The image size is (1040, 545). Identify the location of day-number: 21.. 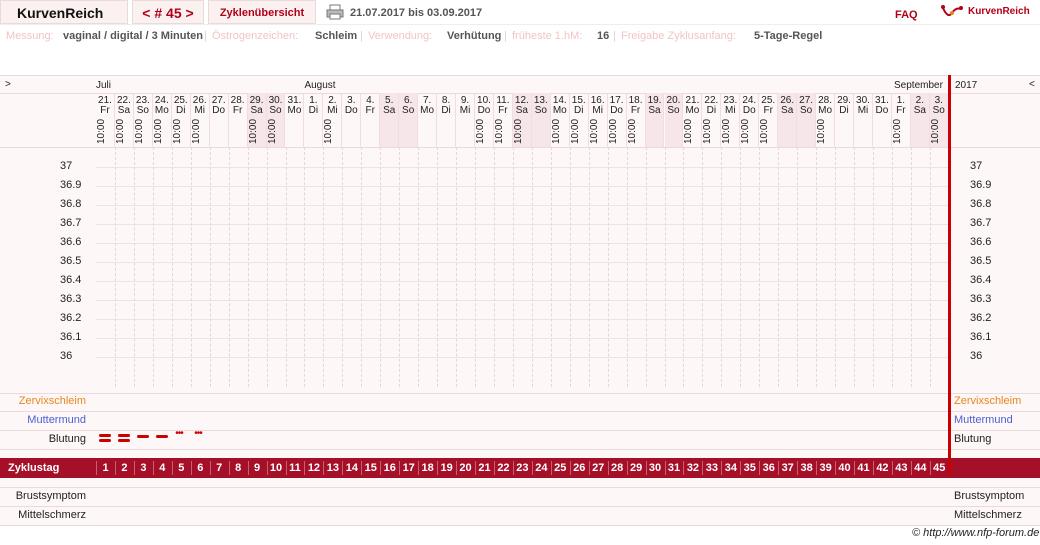
(105, 100).